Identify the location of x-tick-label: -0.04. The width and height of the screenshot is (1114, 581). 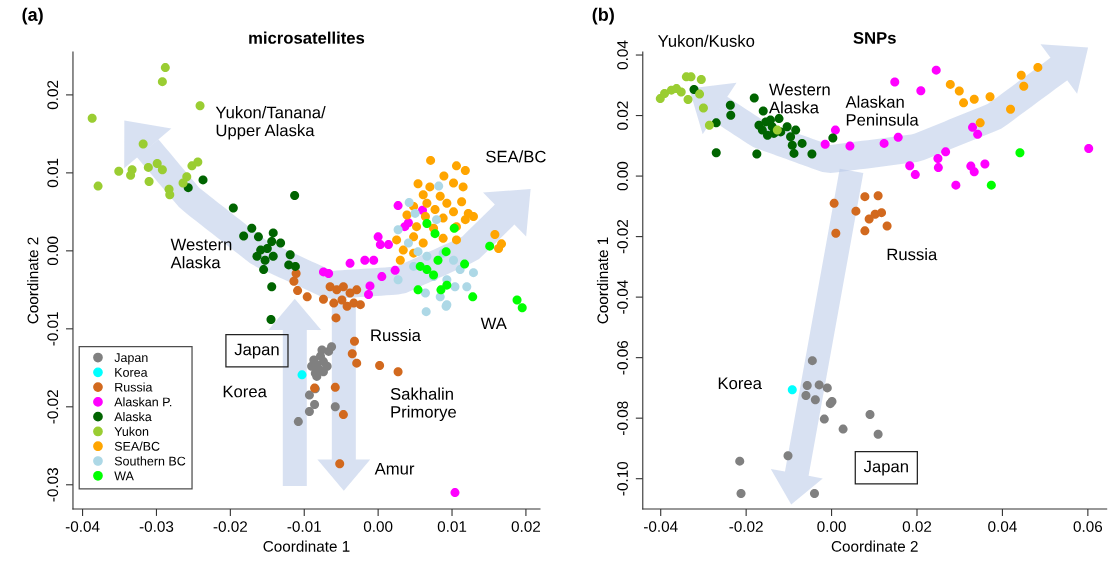
(82, 526).